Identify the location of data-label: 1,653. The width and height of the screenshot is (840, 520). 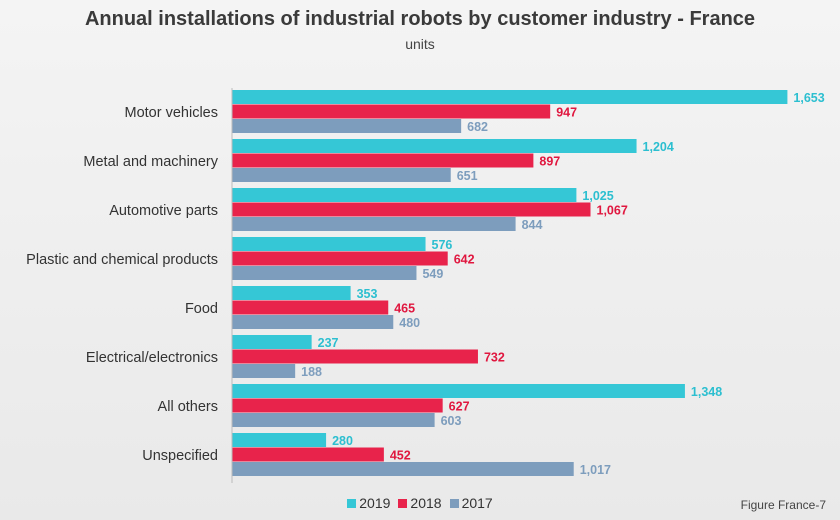
(808, 98).